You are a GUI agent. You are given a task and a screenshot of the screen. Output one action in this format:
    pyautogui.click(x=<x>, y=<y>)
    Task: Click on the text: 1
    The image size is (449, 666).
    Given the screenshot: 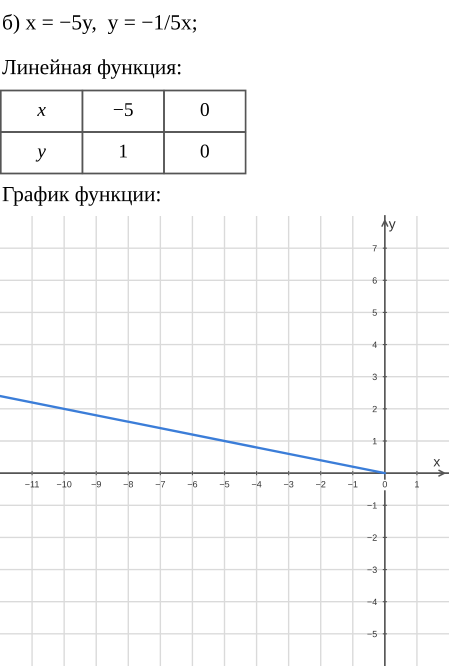 What is the action you would take?
    pyautogui.click(x=123, y=151)
    